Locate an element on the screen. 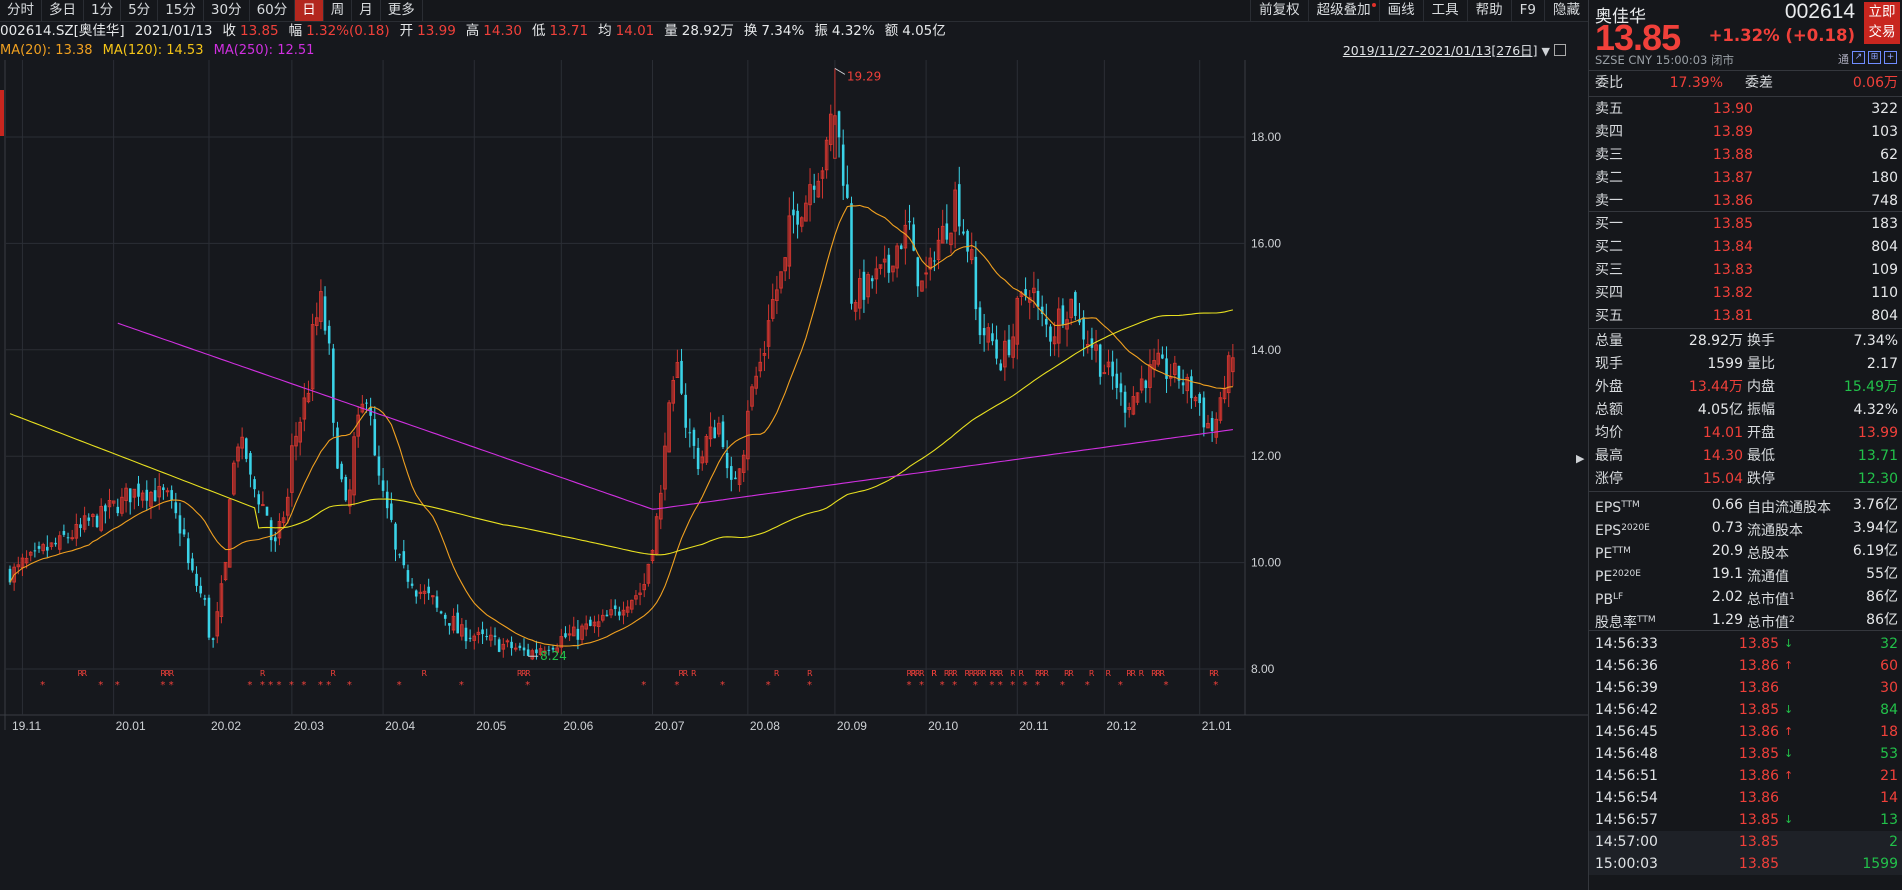 The image size is (1902, 890). period-tab-2: 1分 is located at coordinates (103, 10).